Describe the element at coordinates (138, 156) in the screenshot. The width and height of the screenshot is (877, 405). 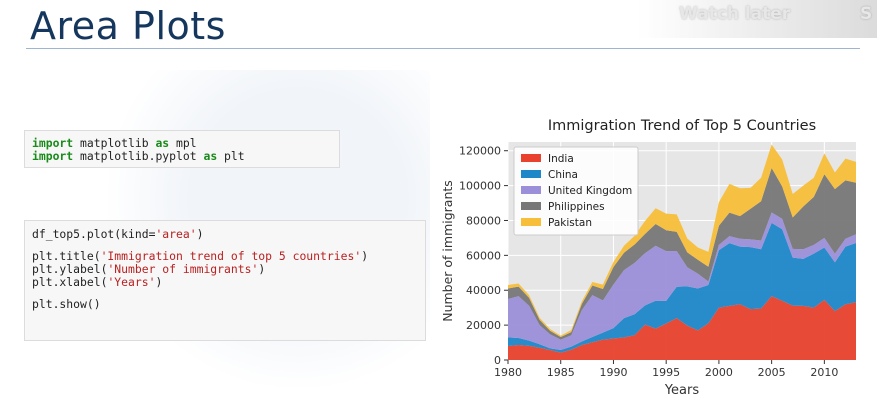
I see `code-text: matplotlib.pyplot` at that location.